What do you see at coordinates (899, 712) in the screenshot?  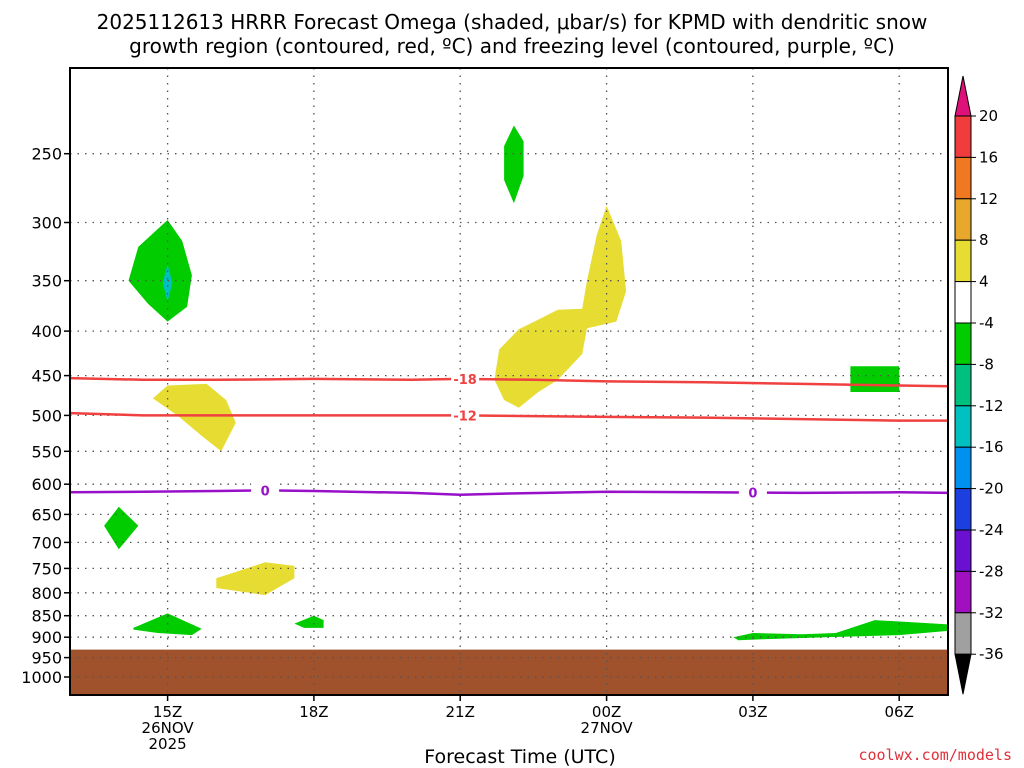 I see `x-tick-label-06Z: 06Z` at bounding box center [899, 712].